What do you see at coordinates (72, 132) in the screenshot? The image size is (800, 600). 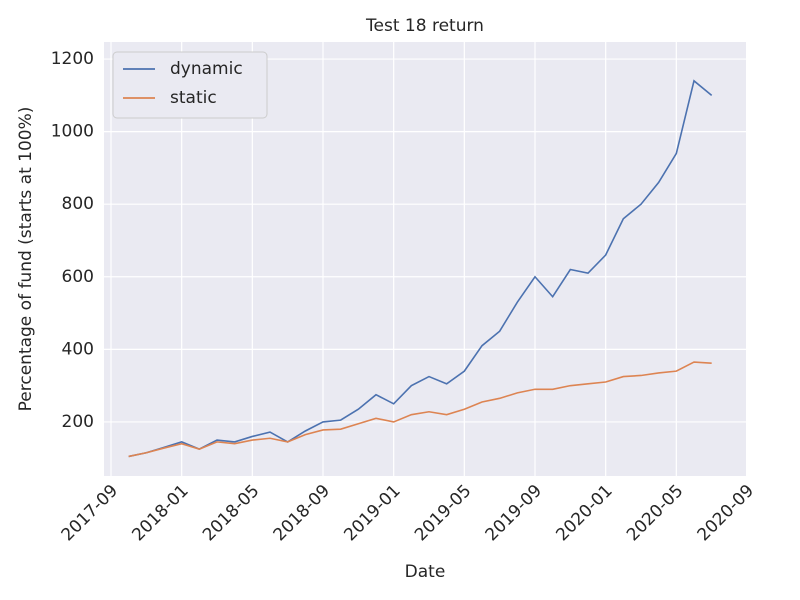 I see `y-tick-label: 1000` at bounding box center [72, 132].